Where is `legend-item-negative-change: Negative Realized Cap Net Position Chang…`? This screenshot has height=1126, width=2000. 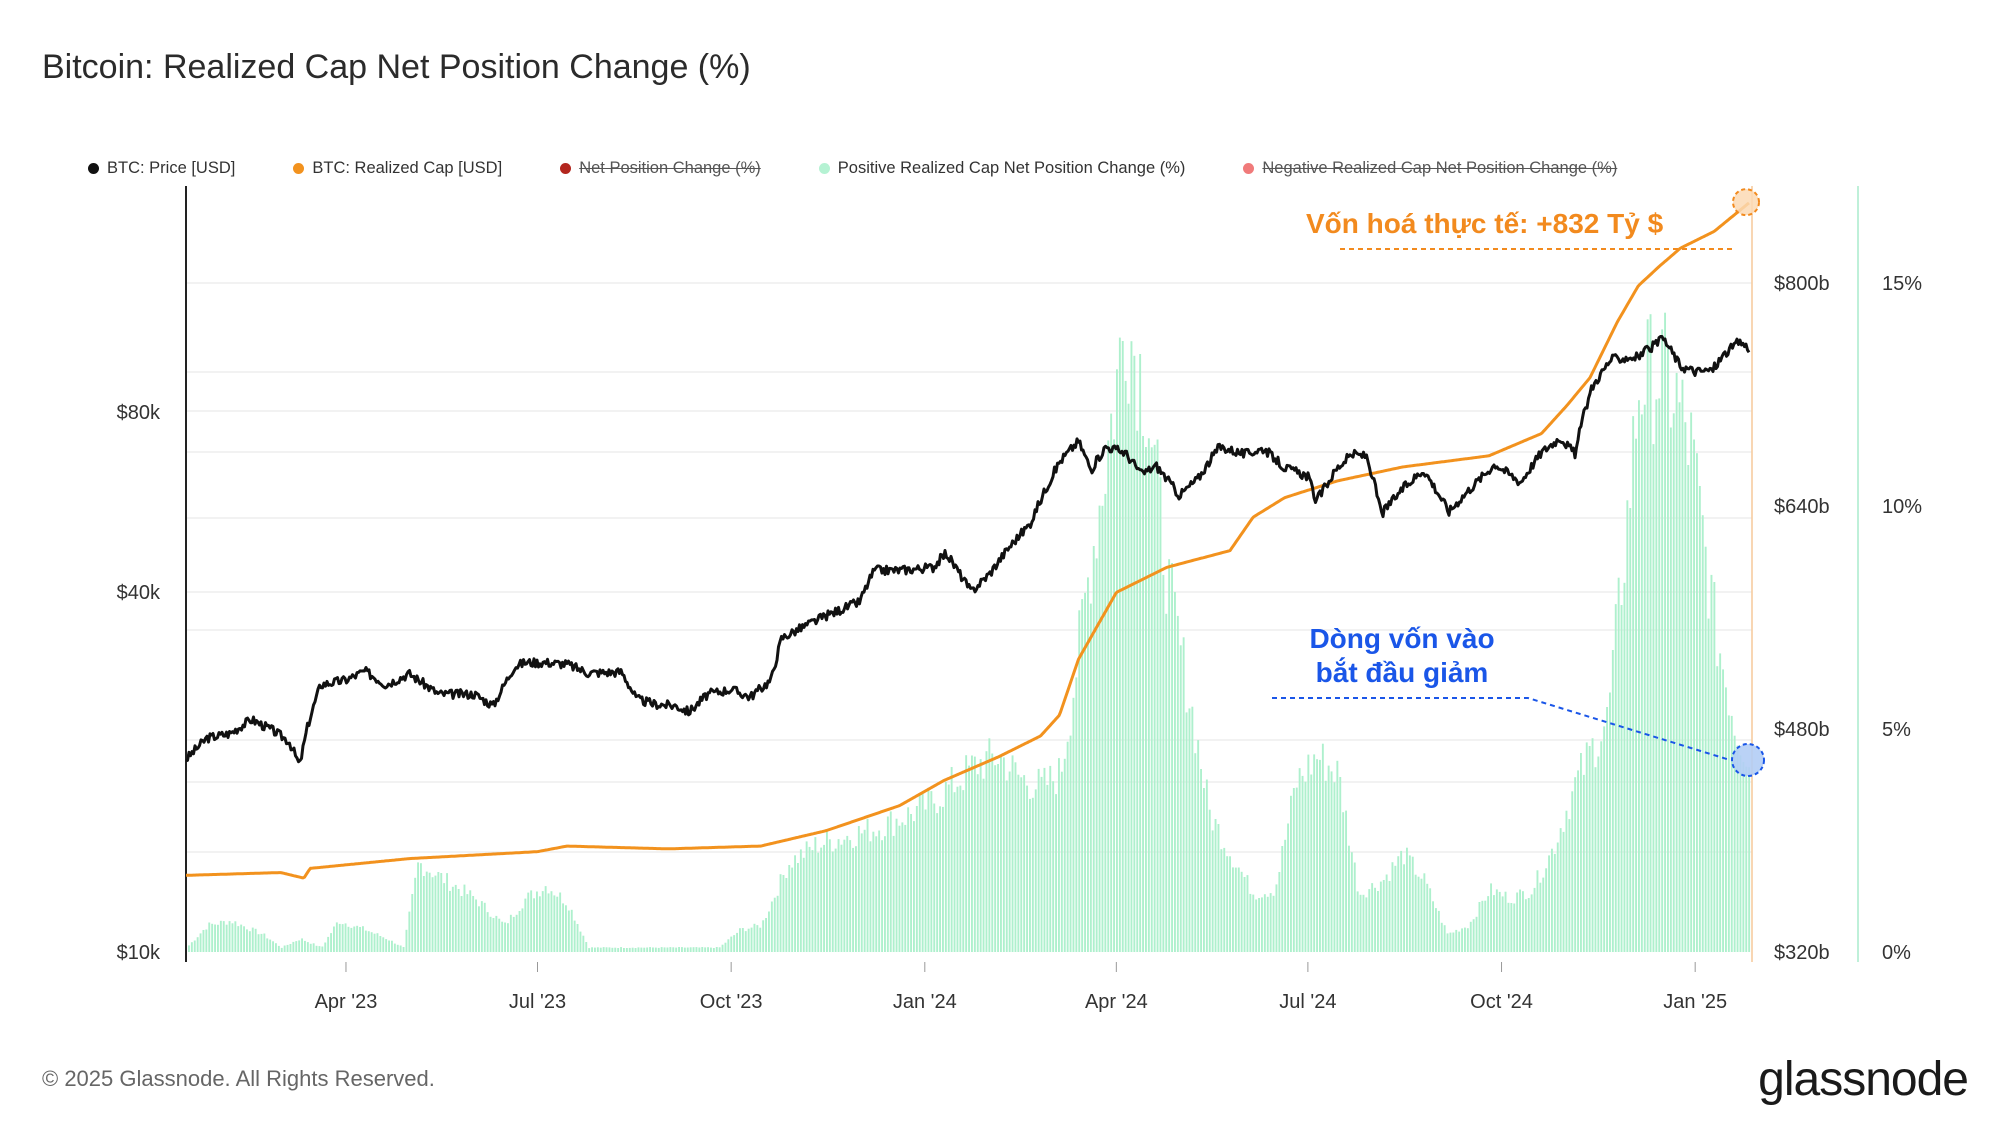 legend-item-negative-change: Negative Realized Cap Net Position Chang… is located at coordinates (1430, 168).